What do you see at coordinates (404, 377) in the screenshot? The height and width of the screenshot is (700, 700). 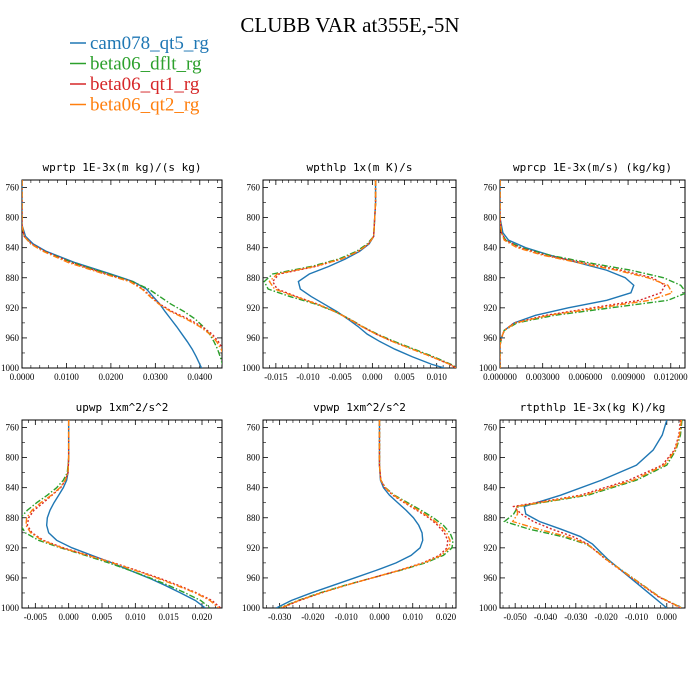 I see `x-tick-label: 0.005` at bounding box center [404, 377].